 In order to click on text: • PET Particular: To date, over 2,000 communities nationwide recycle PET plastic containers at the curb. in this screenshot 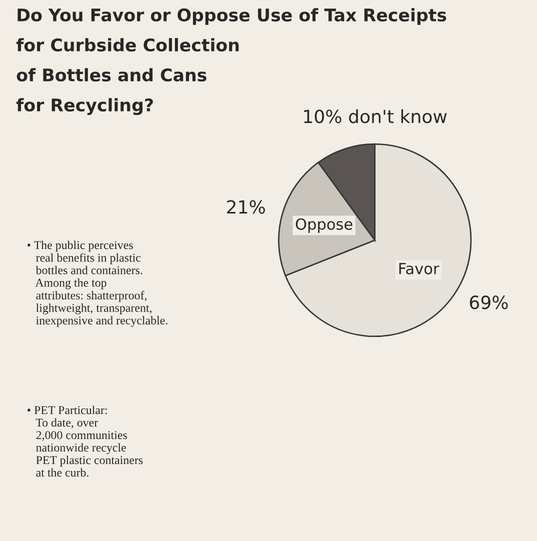, I will do `click(85, 441)`.